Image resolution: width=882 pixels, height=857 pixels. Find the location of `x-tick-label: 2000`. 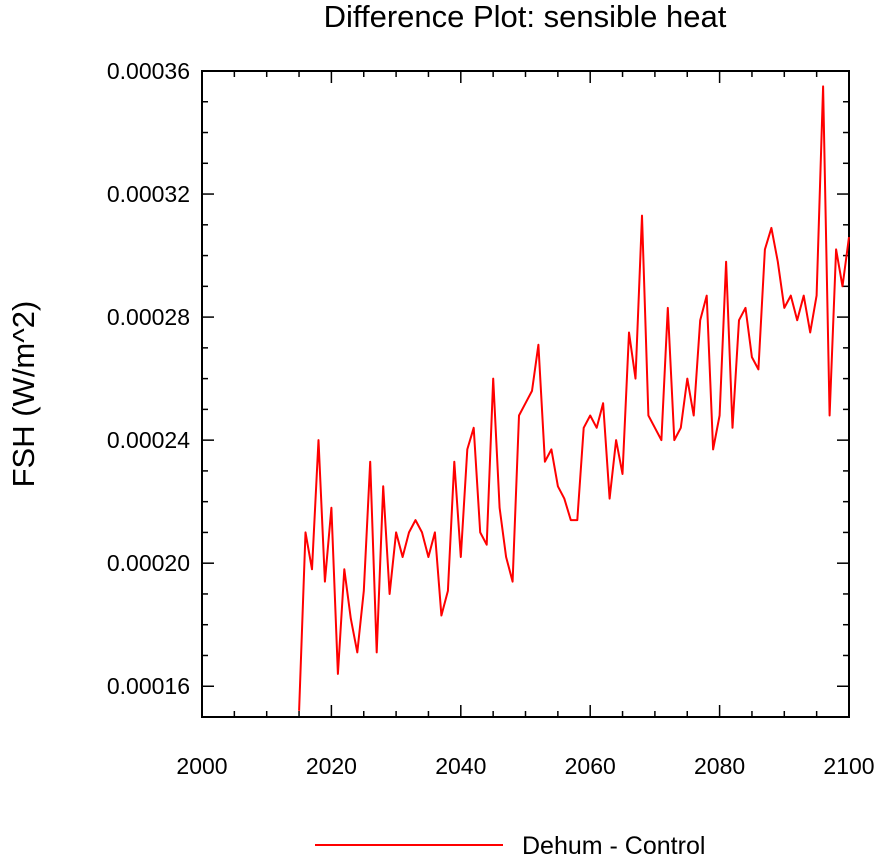

x-tick-label: 2000 is located at coordinates (201, 766).